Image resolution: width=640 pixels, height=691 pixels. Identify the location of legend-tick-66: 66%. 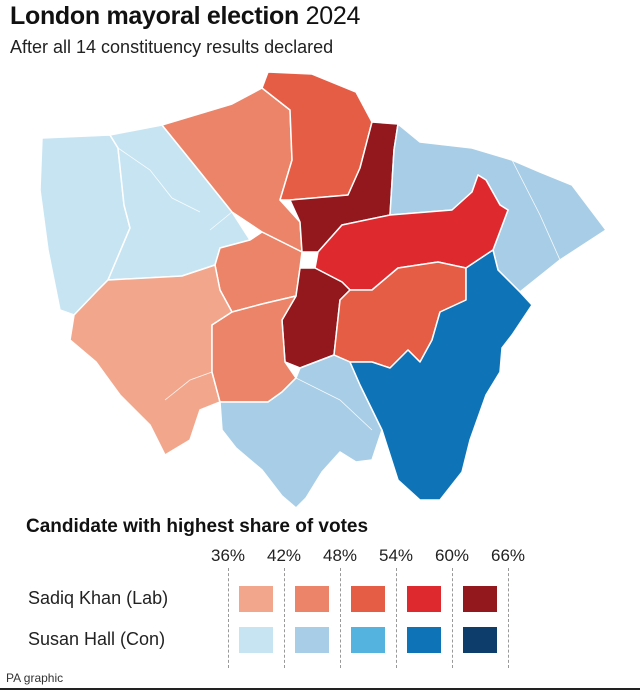
(508, 555).